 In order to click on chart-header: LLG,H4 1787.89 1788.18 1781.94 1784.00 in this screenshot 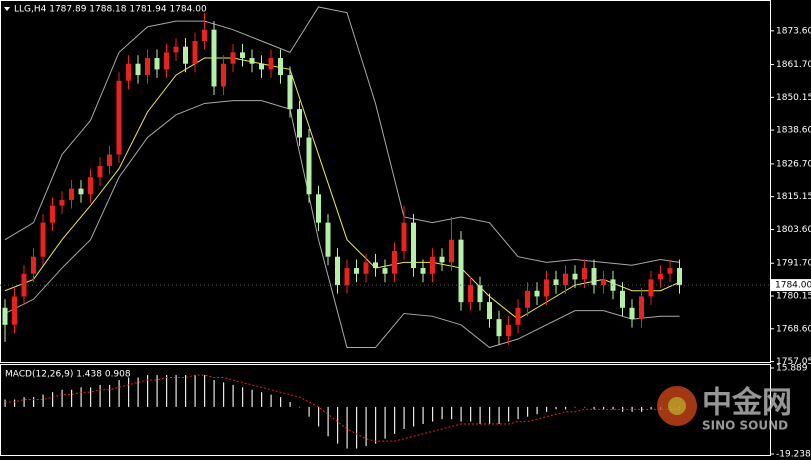, I will do `click(110, 10)`.